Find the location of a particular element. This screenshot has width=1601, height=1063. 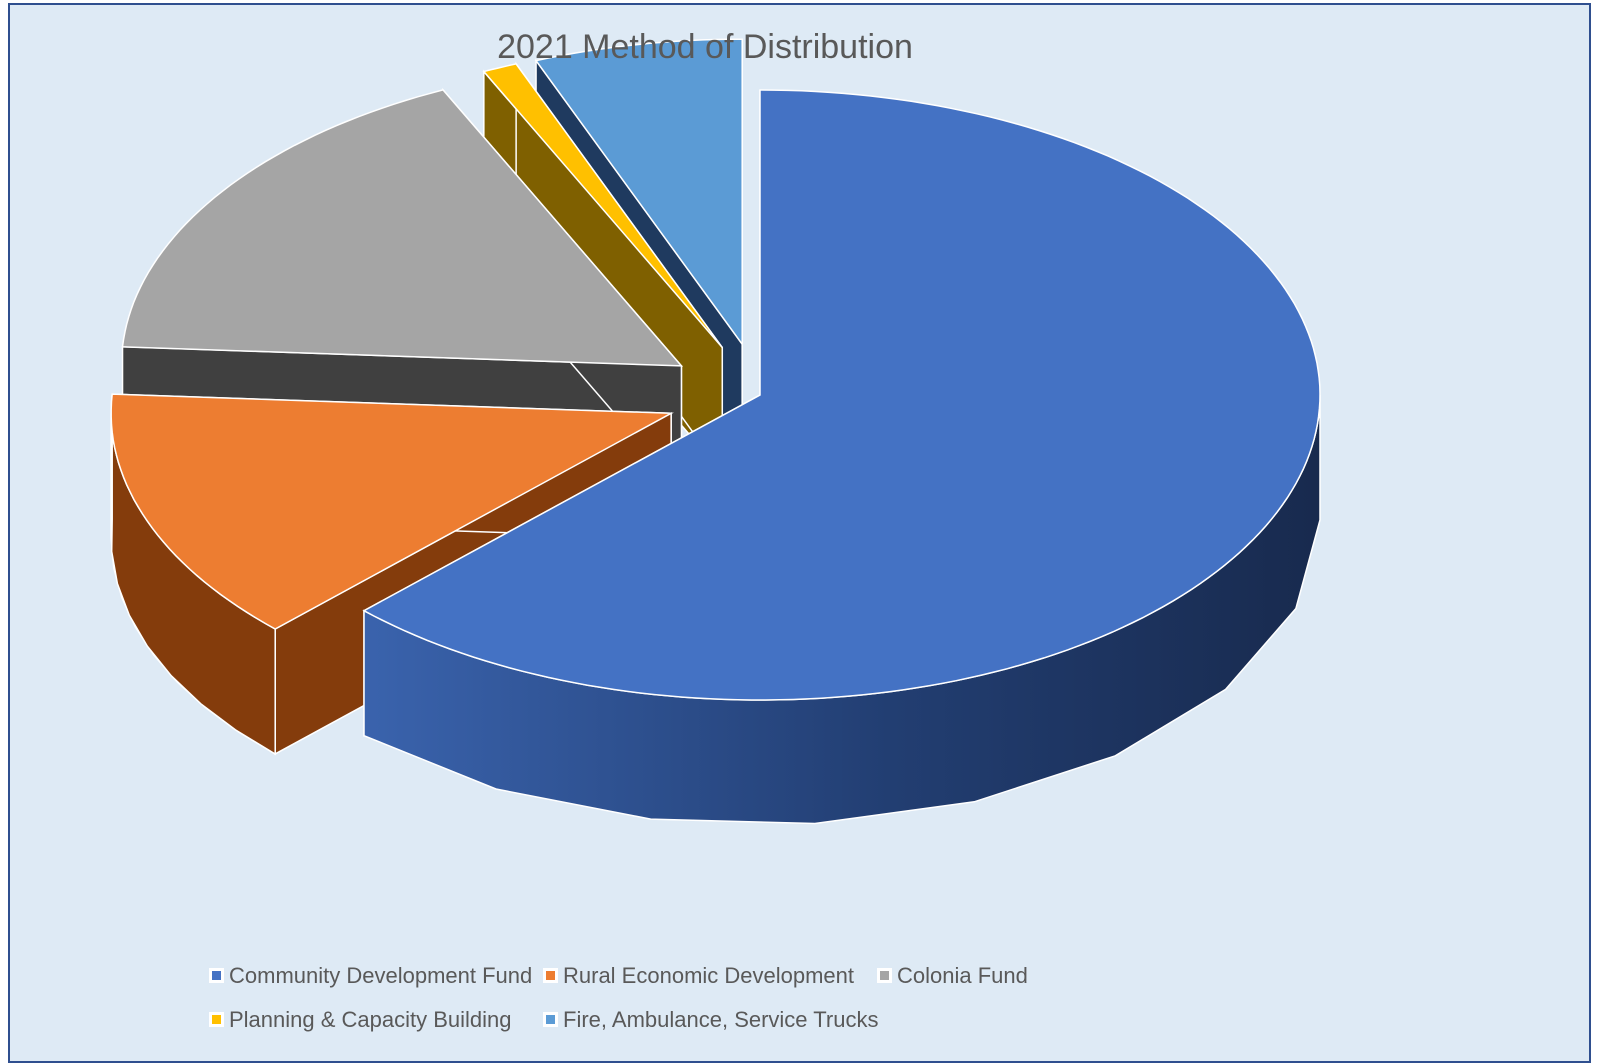

legend-label: Fire, Ambulance, Service Trucks is located at coordinates (721, 1019).